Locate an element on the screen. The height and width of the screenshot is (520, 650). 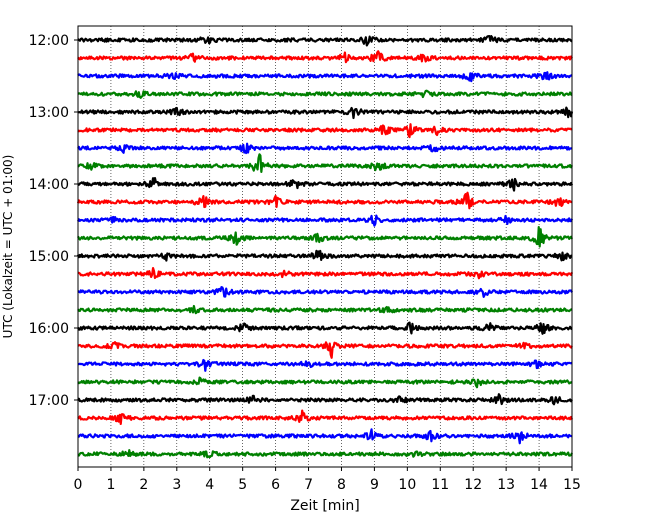
x-tick-label: 12 is located at coordinates (473, 485).